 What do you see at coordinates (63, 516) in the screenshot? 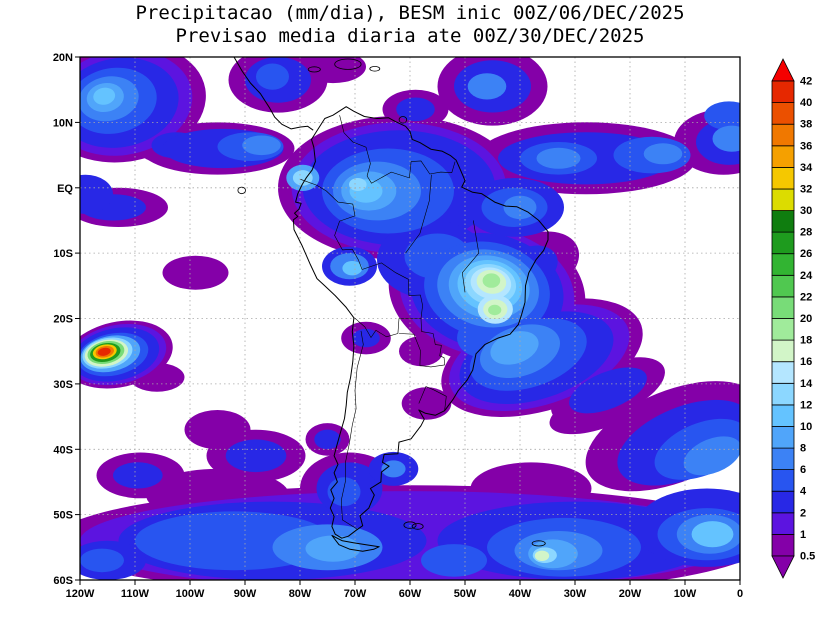
I see `lat-label-50S: 50S` at bounding box center [63, 516].